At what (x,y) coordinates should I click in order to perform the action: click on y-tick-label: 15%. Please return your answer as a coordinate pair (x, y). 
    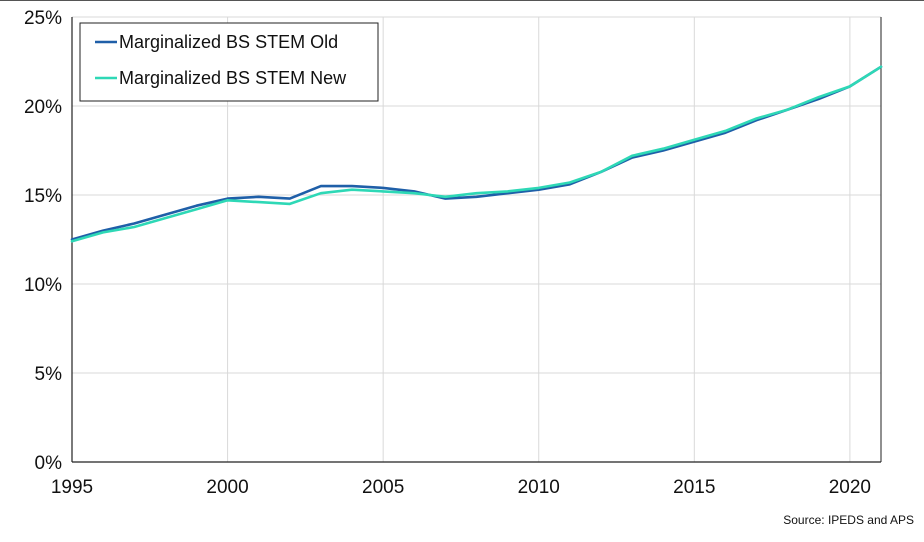
    Looking at the image, I should click on (43, 196).